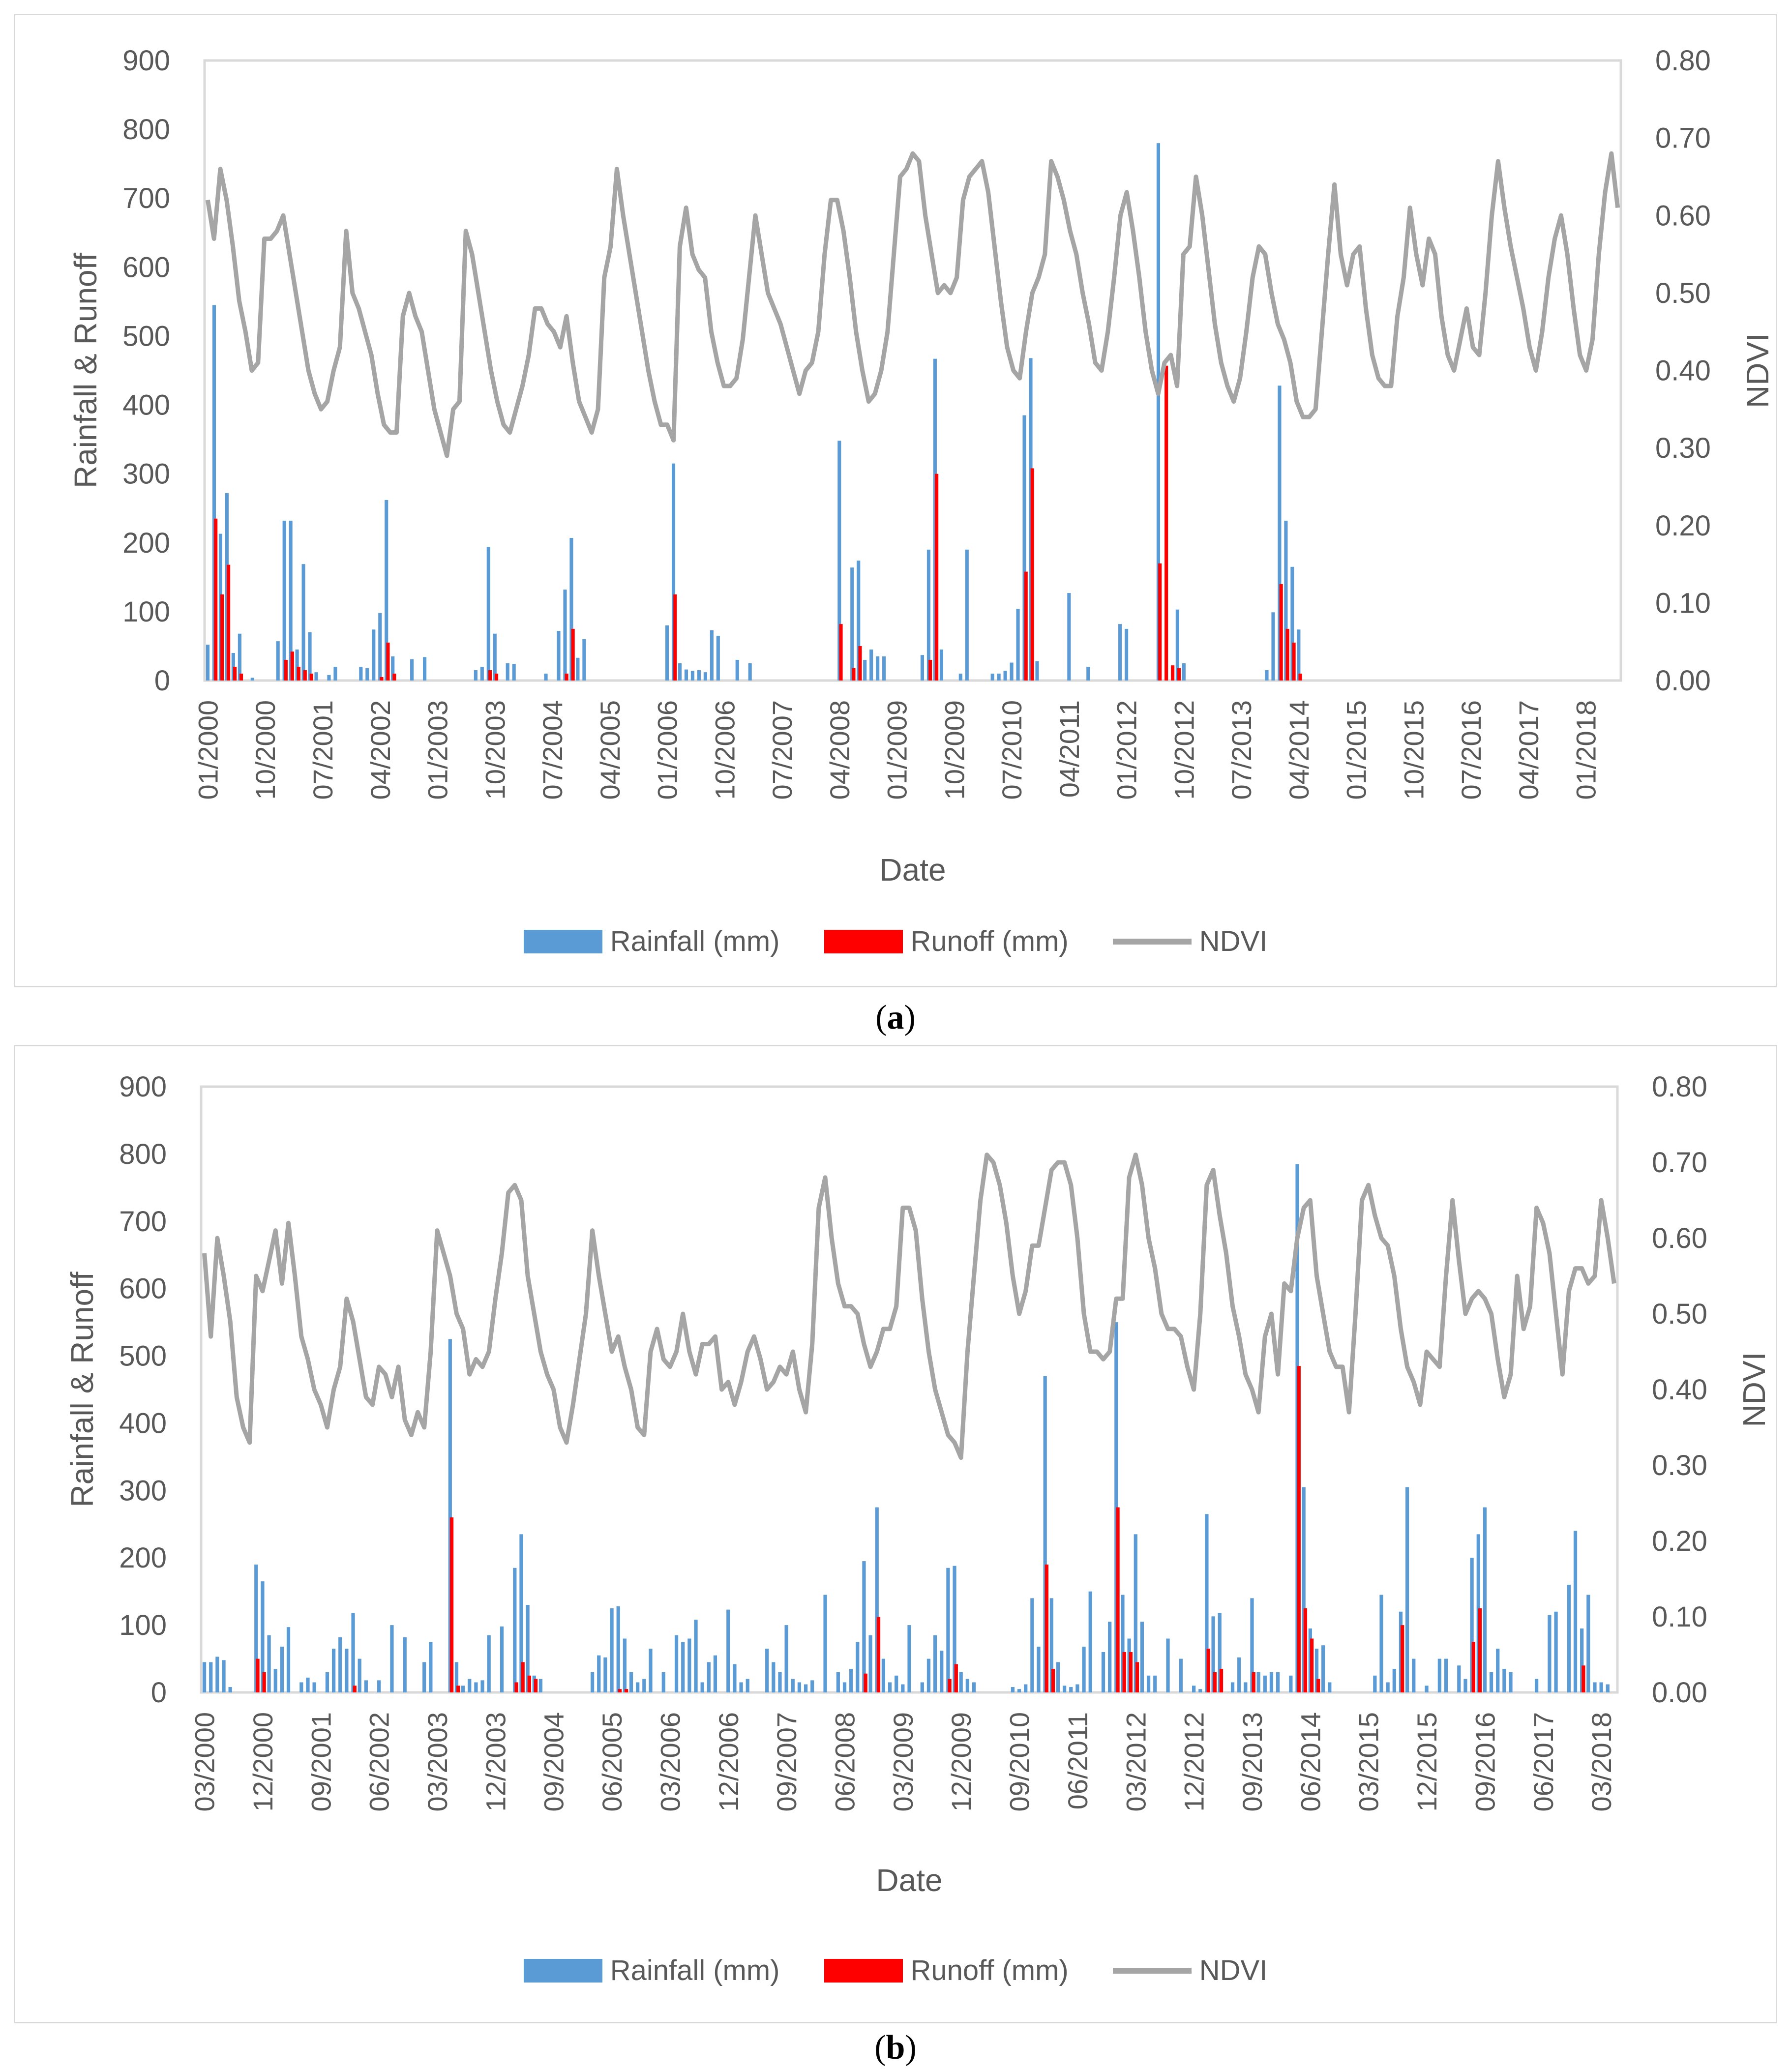 The width and height of the screenshot is (1791, 2072). Describe the element at coordinates (265, 749) in the screenshot. I see `x-tick-label: 10/2000` at that location.